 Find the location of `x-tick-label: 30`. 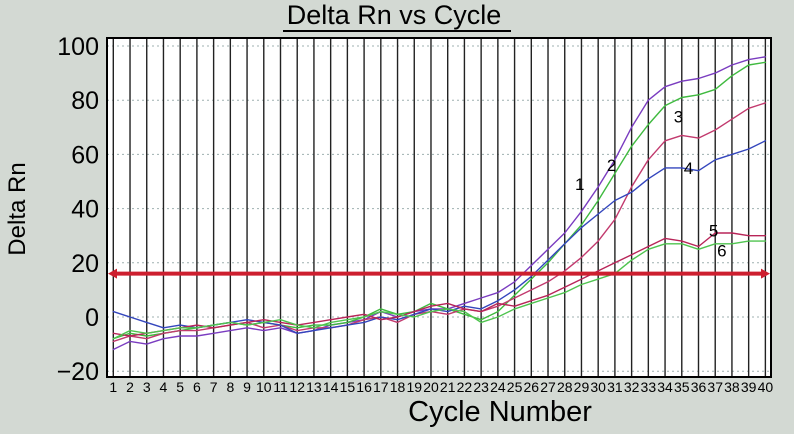

x-tick-label: 30 is located at coordinates (598, 387).